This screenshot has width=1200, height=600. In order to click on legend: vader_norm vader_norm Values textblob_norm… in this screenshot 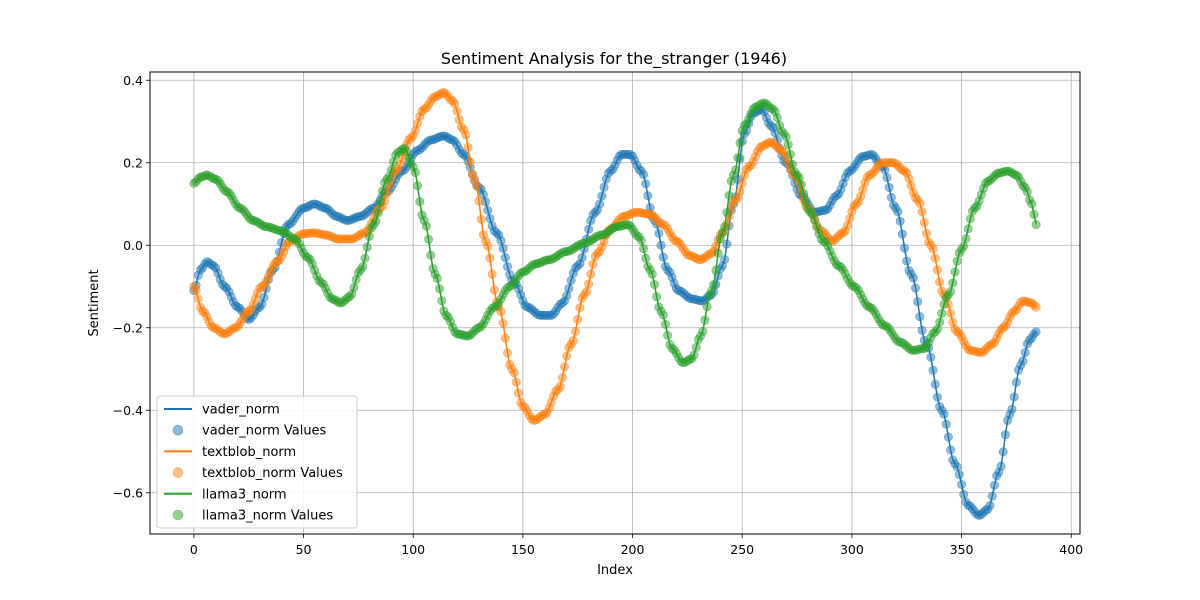, I will do `click(257, 462)`.